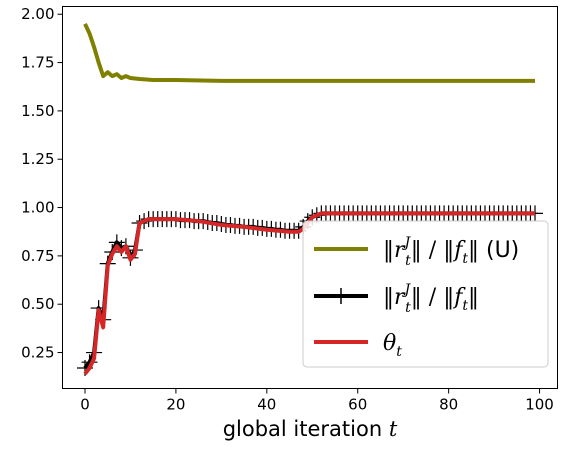 Image resolution: width=569 pixels, height=451 pixels. What do you see at coordinates (310, 429) in the screenshot?
I see `x-axis-label: global iteration t` at bounding box center [310, 429].